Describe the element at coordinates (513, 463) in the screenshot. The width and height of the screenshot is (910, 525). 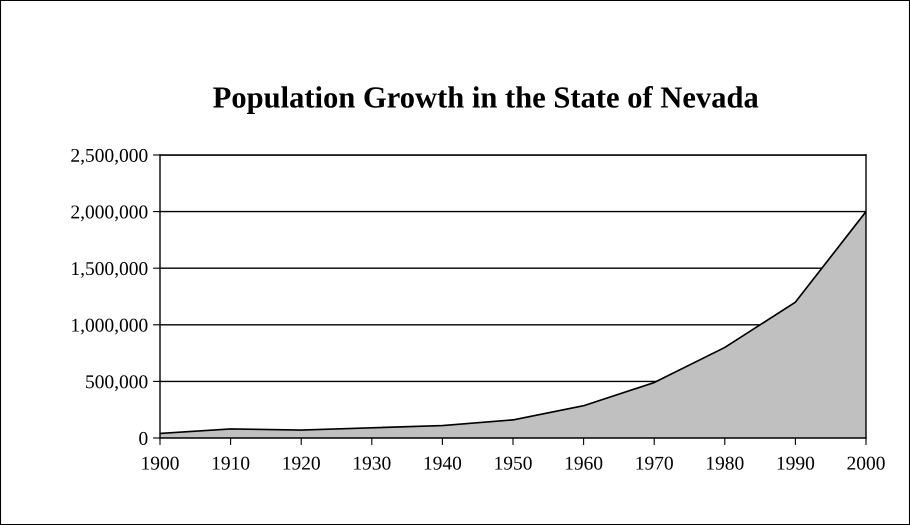
I see `x-tick-label: 1950` at that location.